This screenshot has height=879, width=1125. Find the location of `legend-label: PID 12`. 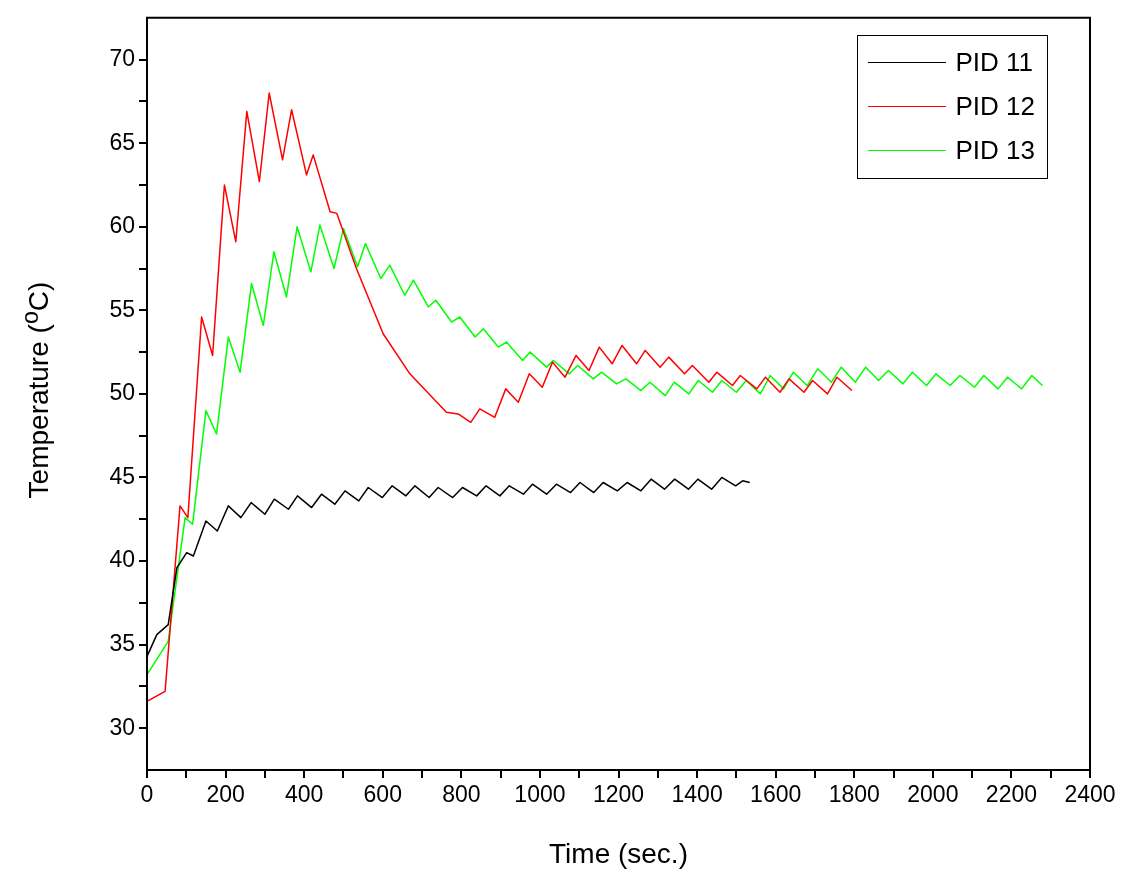

legend-label: PID 12 is located at coordinates (995, 106).